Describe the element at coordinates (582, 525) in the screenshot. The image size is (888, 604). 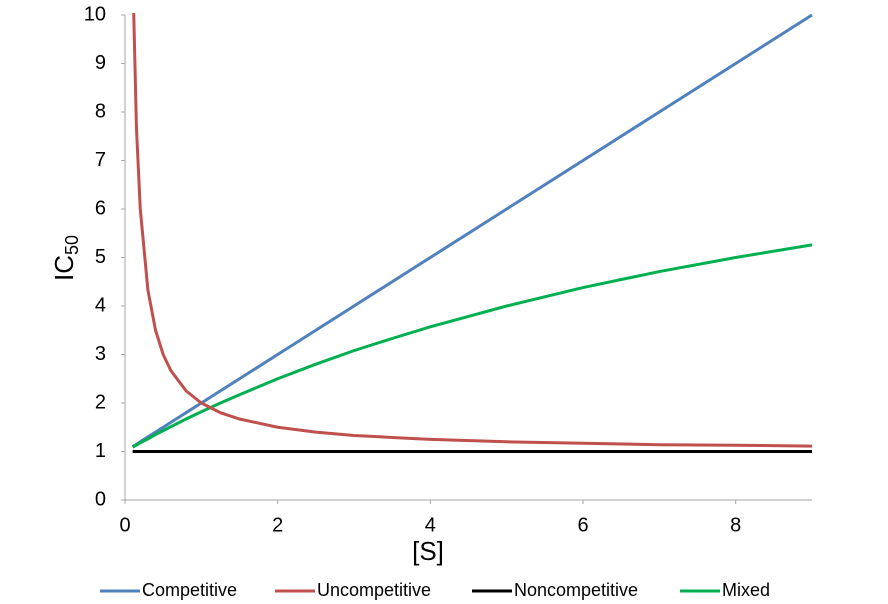
I see `x-tick-label: 6` at that location.